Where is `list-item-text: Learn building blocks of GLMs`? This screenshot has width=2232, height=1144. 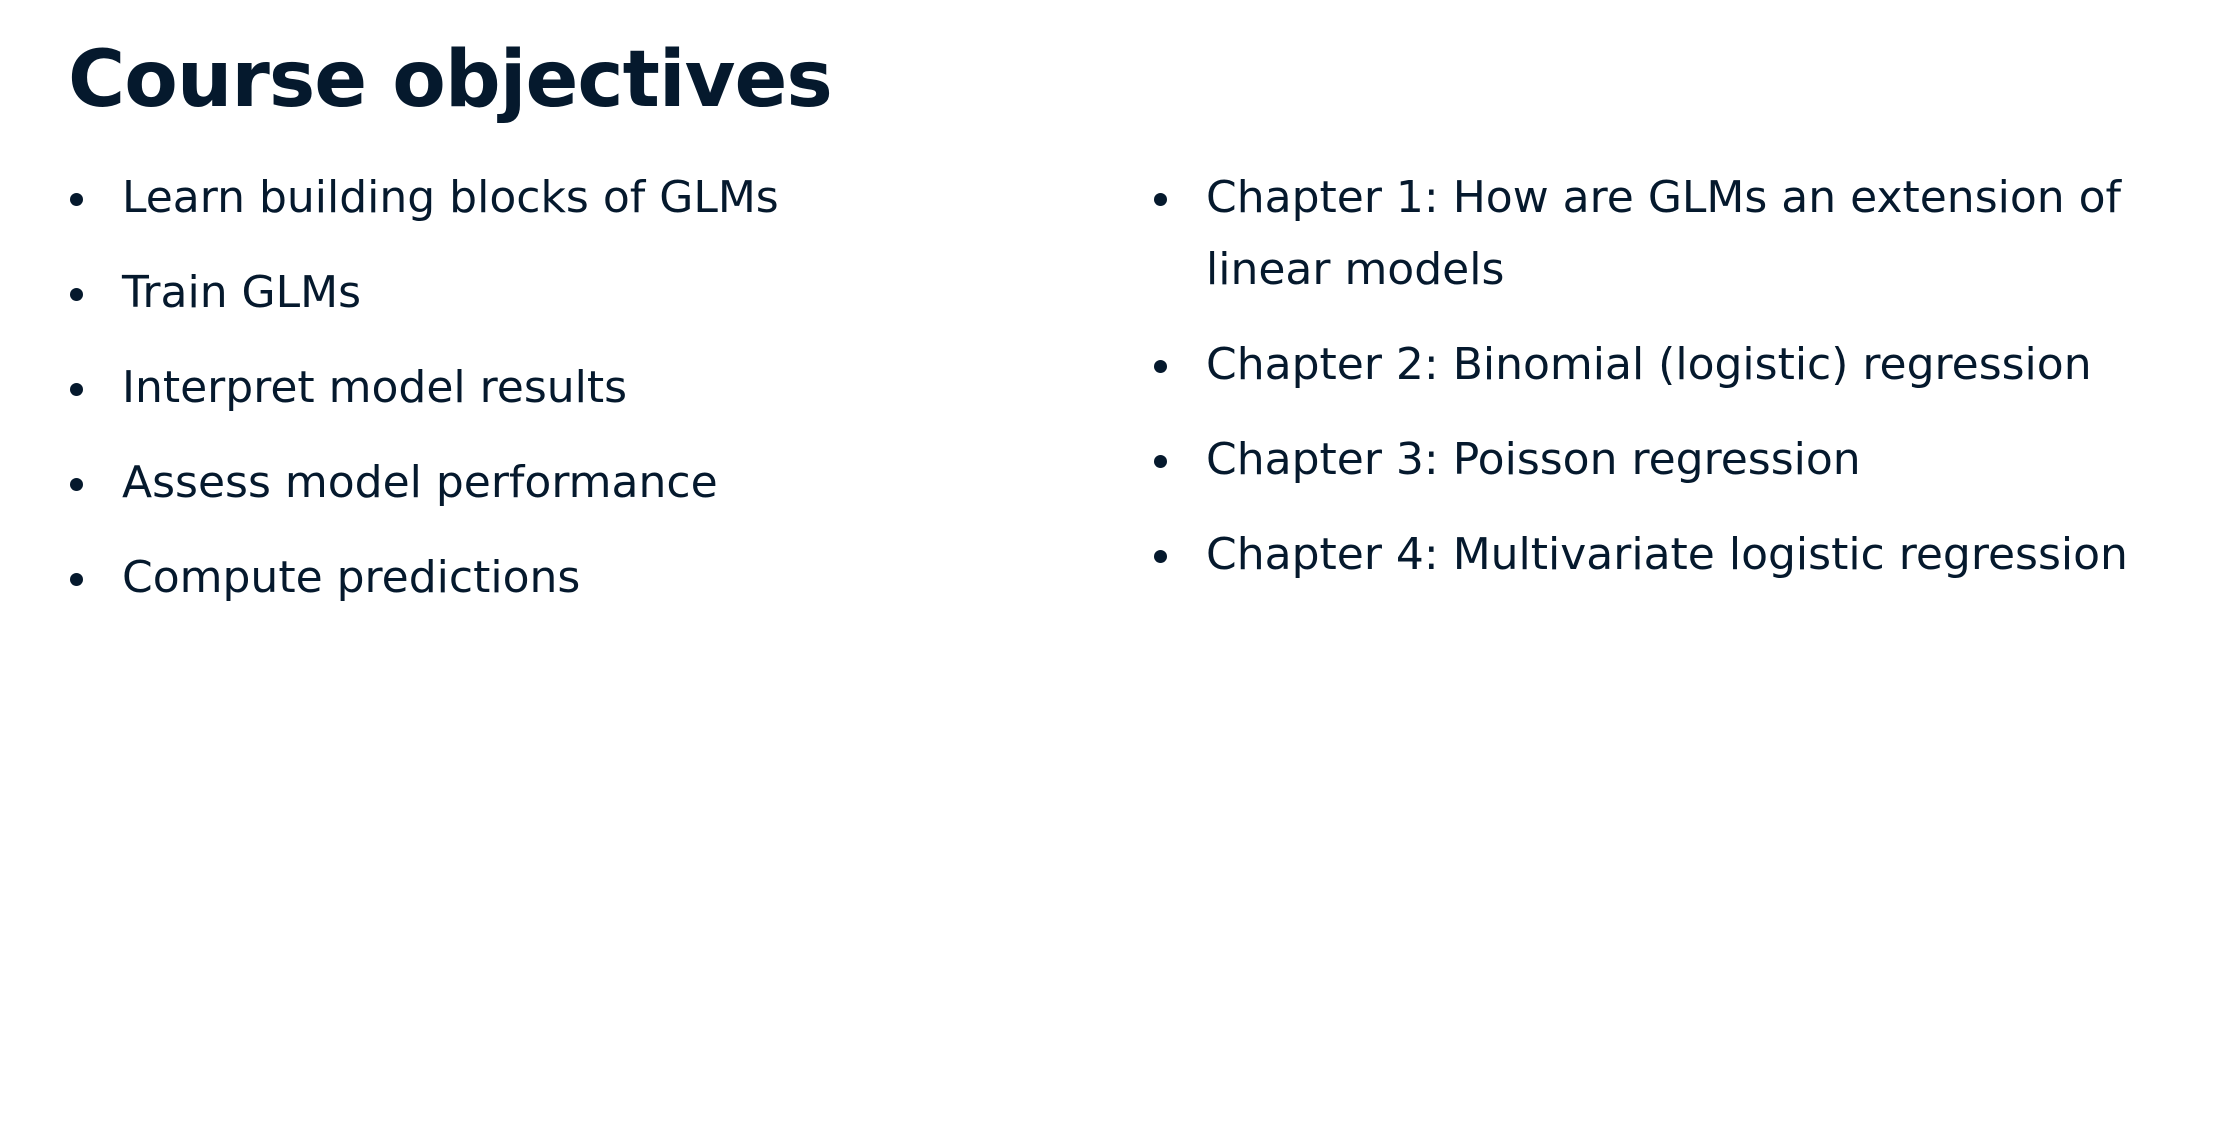
list-item-text: Learn building blocks of GLMs is located at coordinates (450, 197).